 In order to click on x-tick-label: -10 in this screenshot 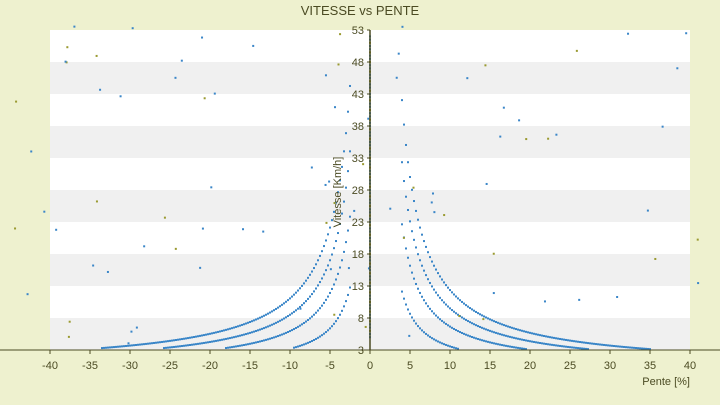, I will do `click(290, 366)`.